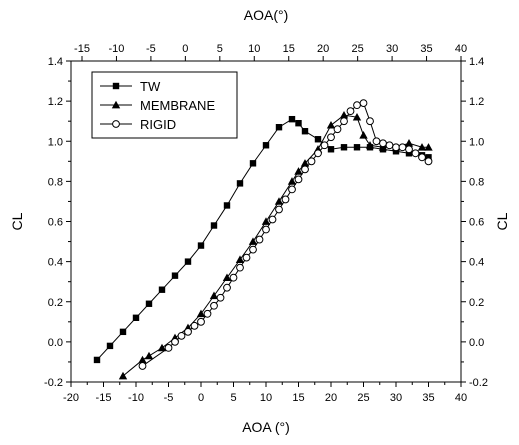  Describe the element at coordinates (136, 398) in the screenshot. I see `x-tick-label-bottom: -10` at that location.